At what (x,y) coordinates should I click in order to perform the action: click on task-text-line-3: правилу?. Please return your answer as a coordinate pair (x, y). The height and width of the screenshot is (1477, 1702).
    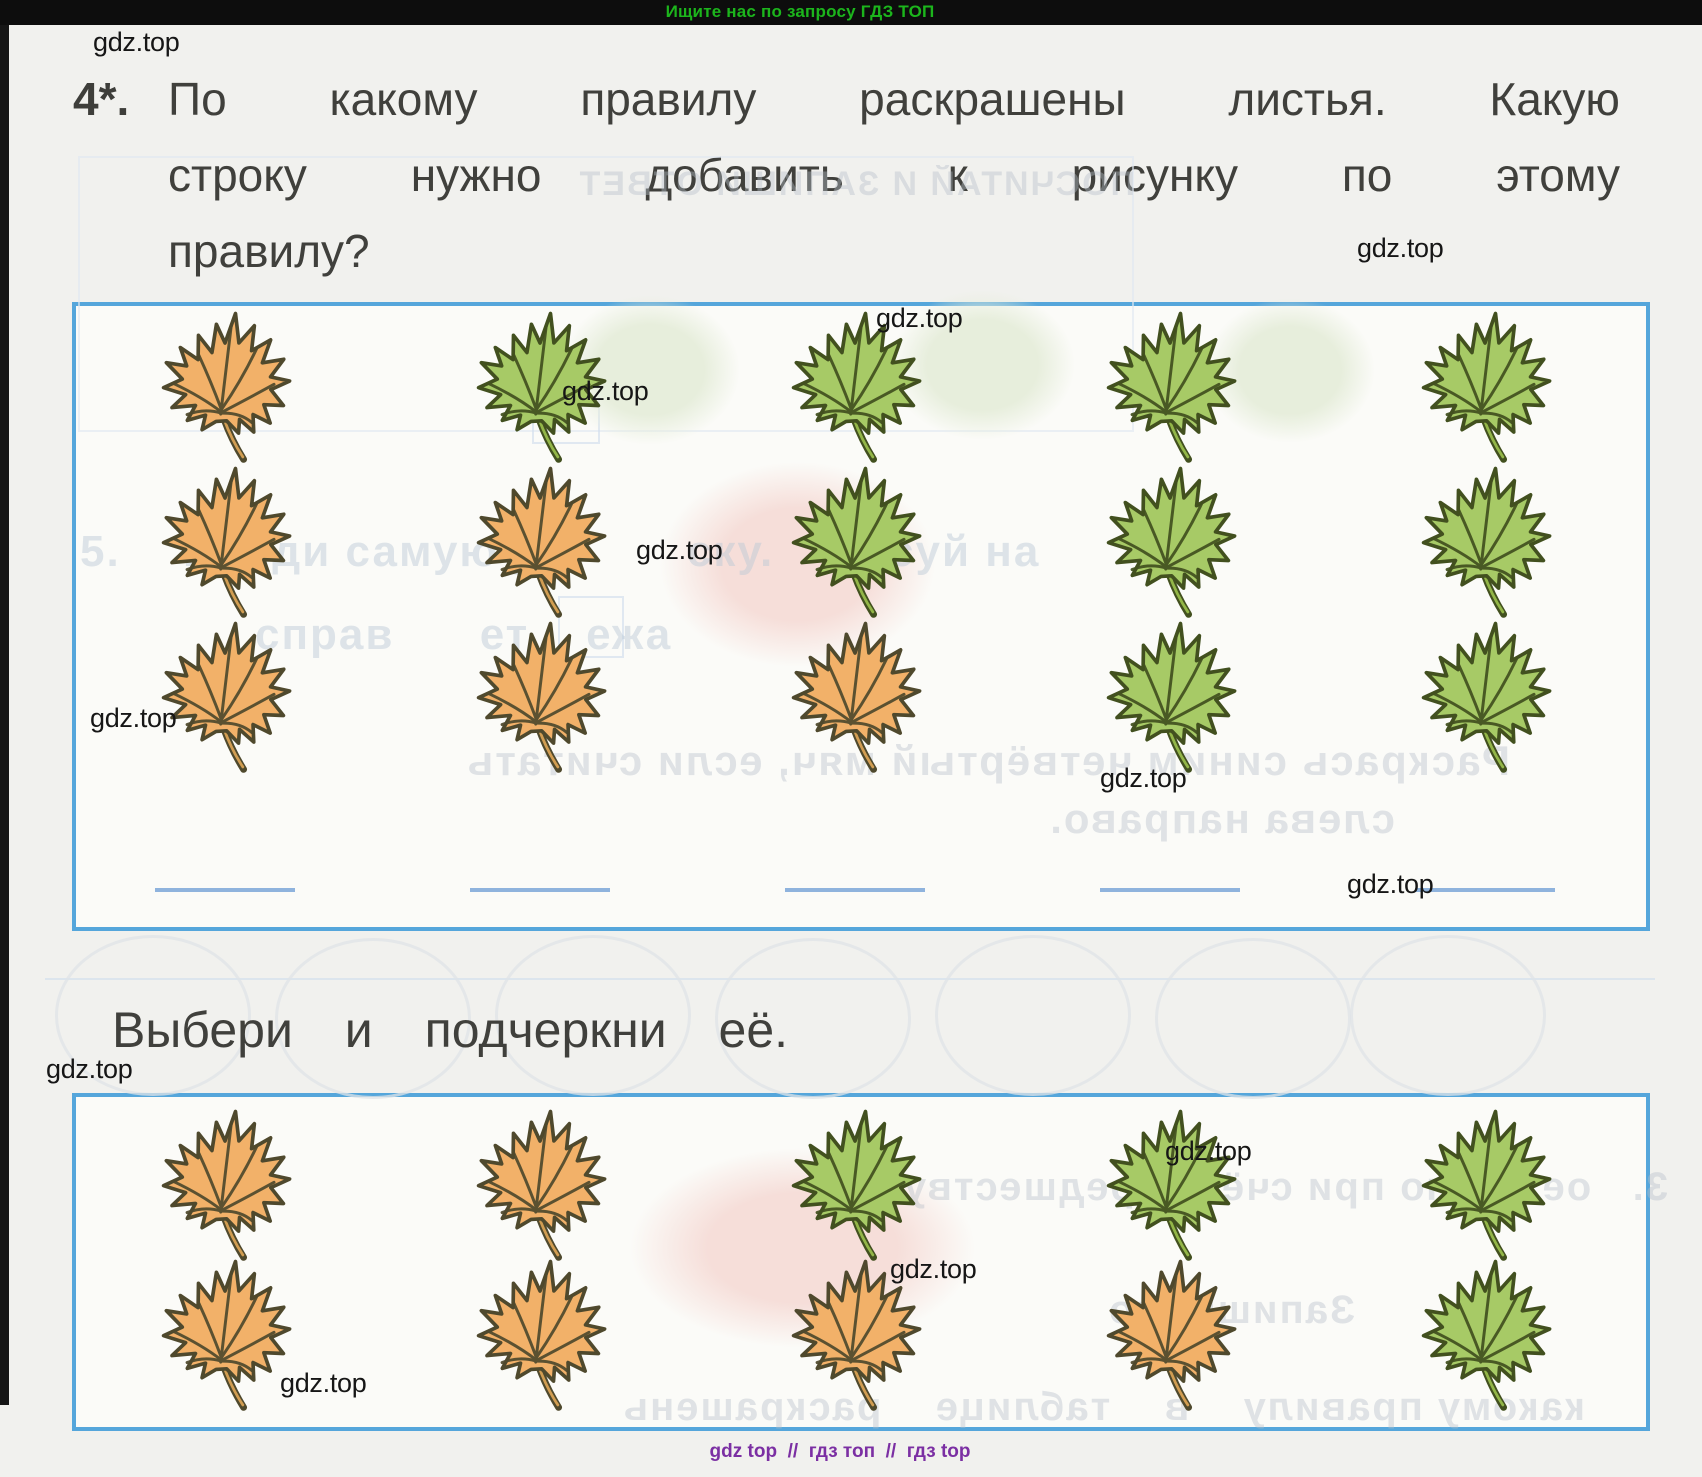
    Looking at the image, I should click on (269, 251).